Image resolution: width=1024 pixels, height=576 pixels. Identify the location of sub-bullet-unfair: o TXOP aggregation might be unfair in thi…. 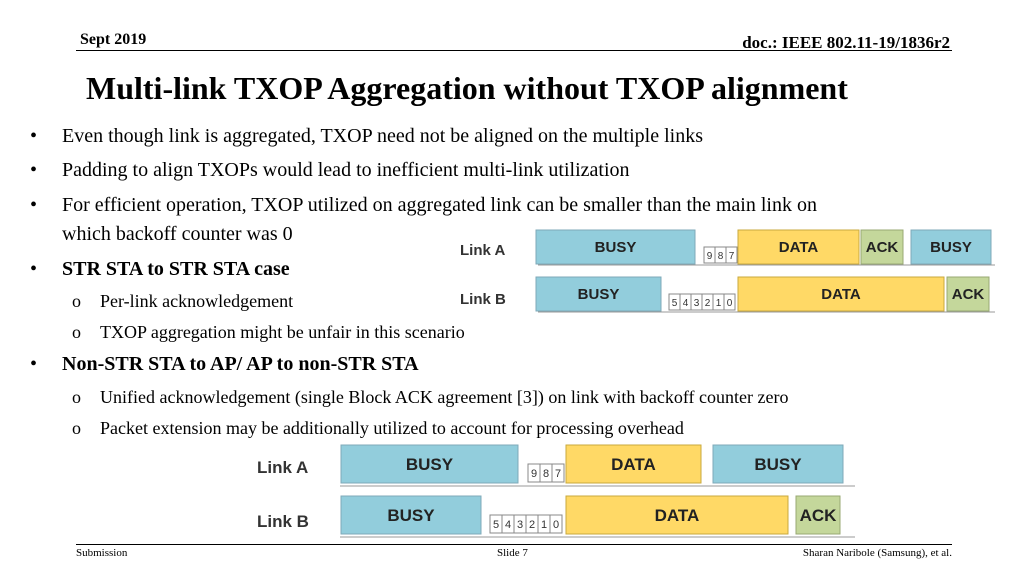
(268, 332).